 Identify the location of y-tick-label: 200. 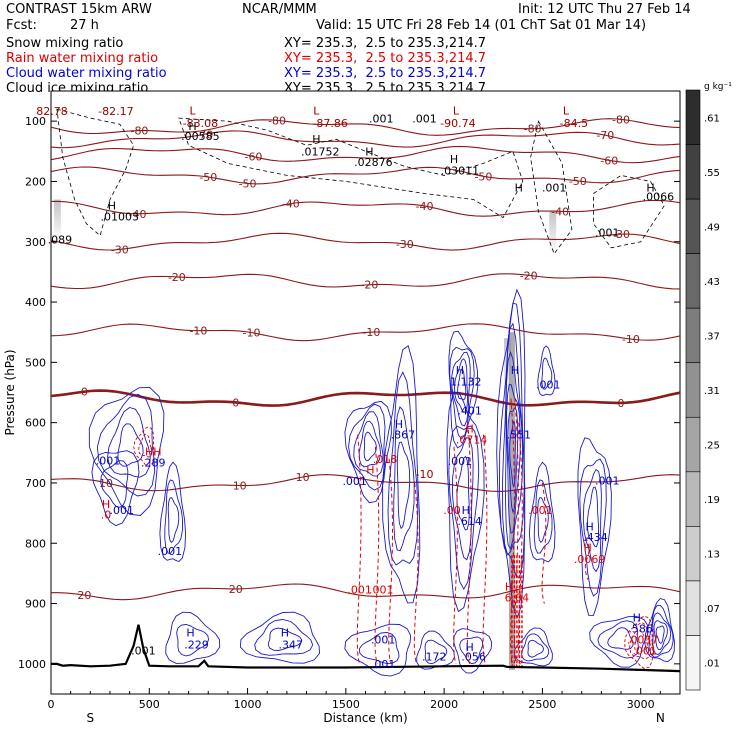
(35, 181).